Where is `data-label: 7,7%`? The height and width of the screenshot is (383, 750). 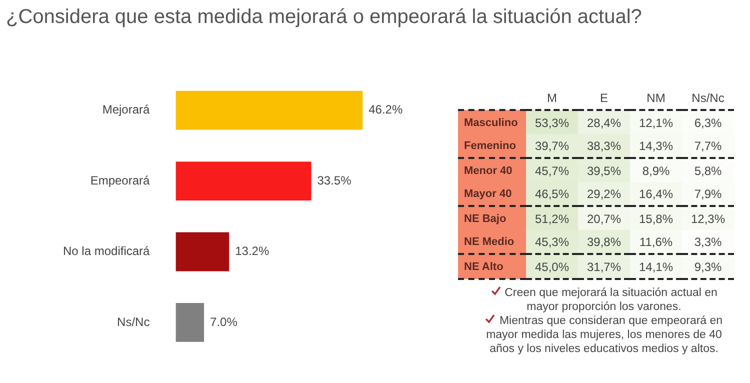
data-label: 7,7% is located at coordinates (708, 146).